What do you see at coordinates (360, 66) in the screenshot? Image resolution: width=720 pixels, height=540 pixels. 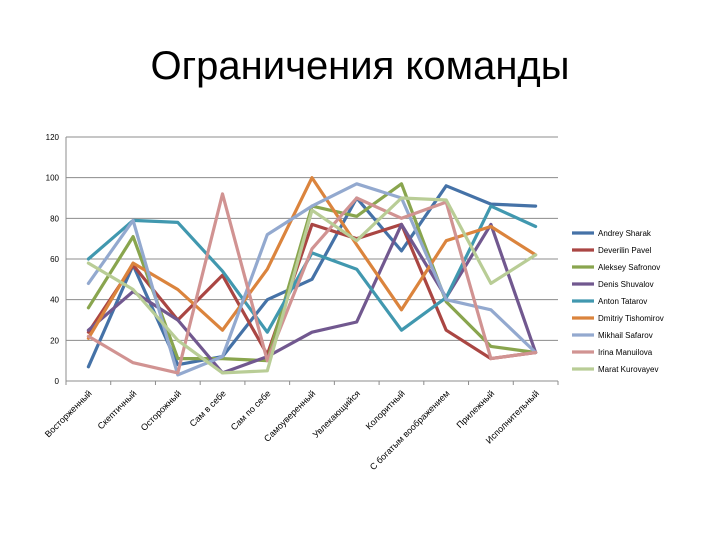 I see `slide-title: Ограничения команды` at bounding box center [360, 66].